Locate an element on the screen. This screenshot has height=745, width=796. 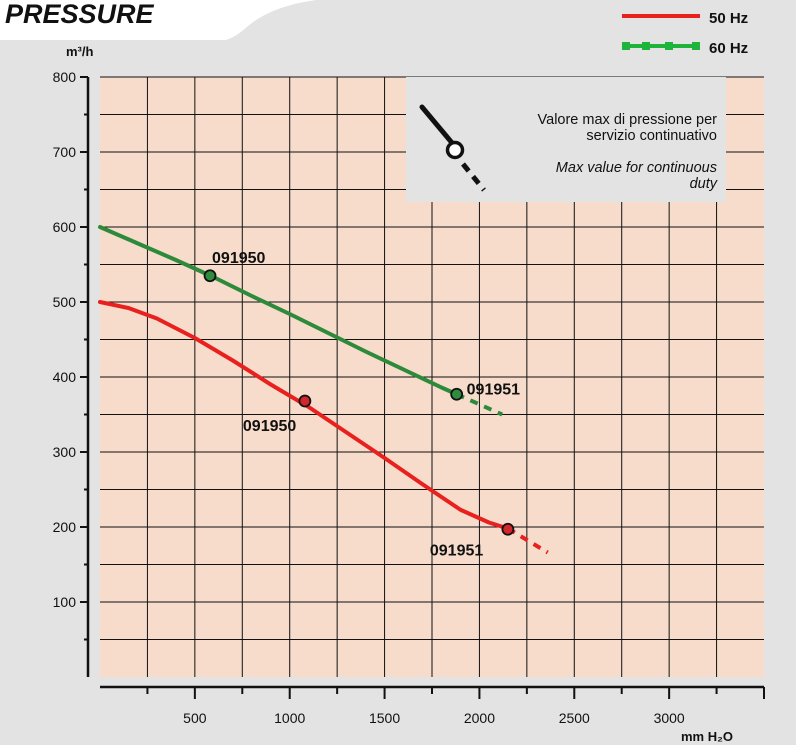
y-tick-label: 800 is located at coordinates (65, 77).